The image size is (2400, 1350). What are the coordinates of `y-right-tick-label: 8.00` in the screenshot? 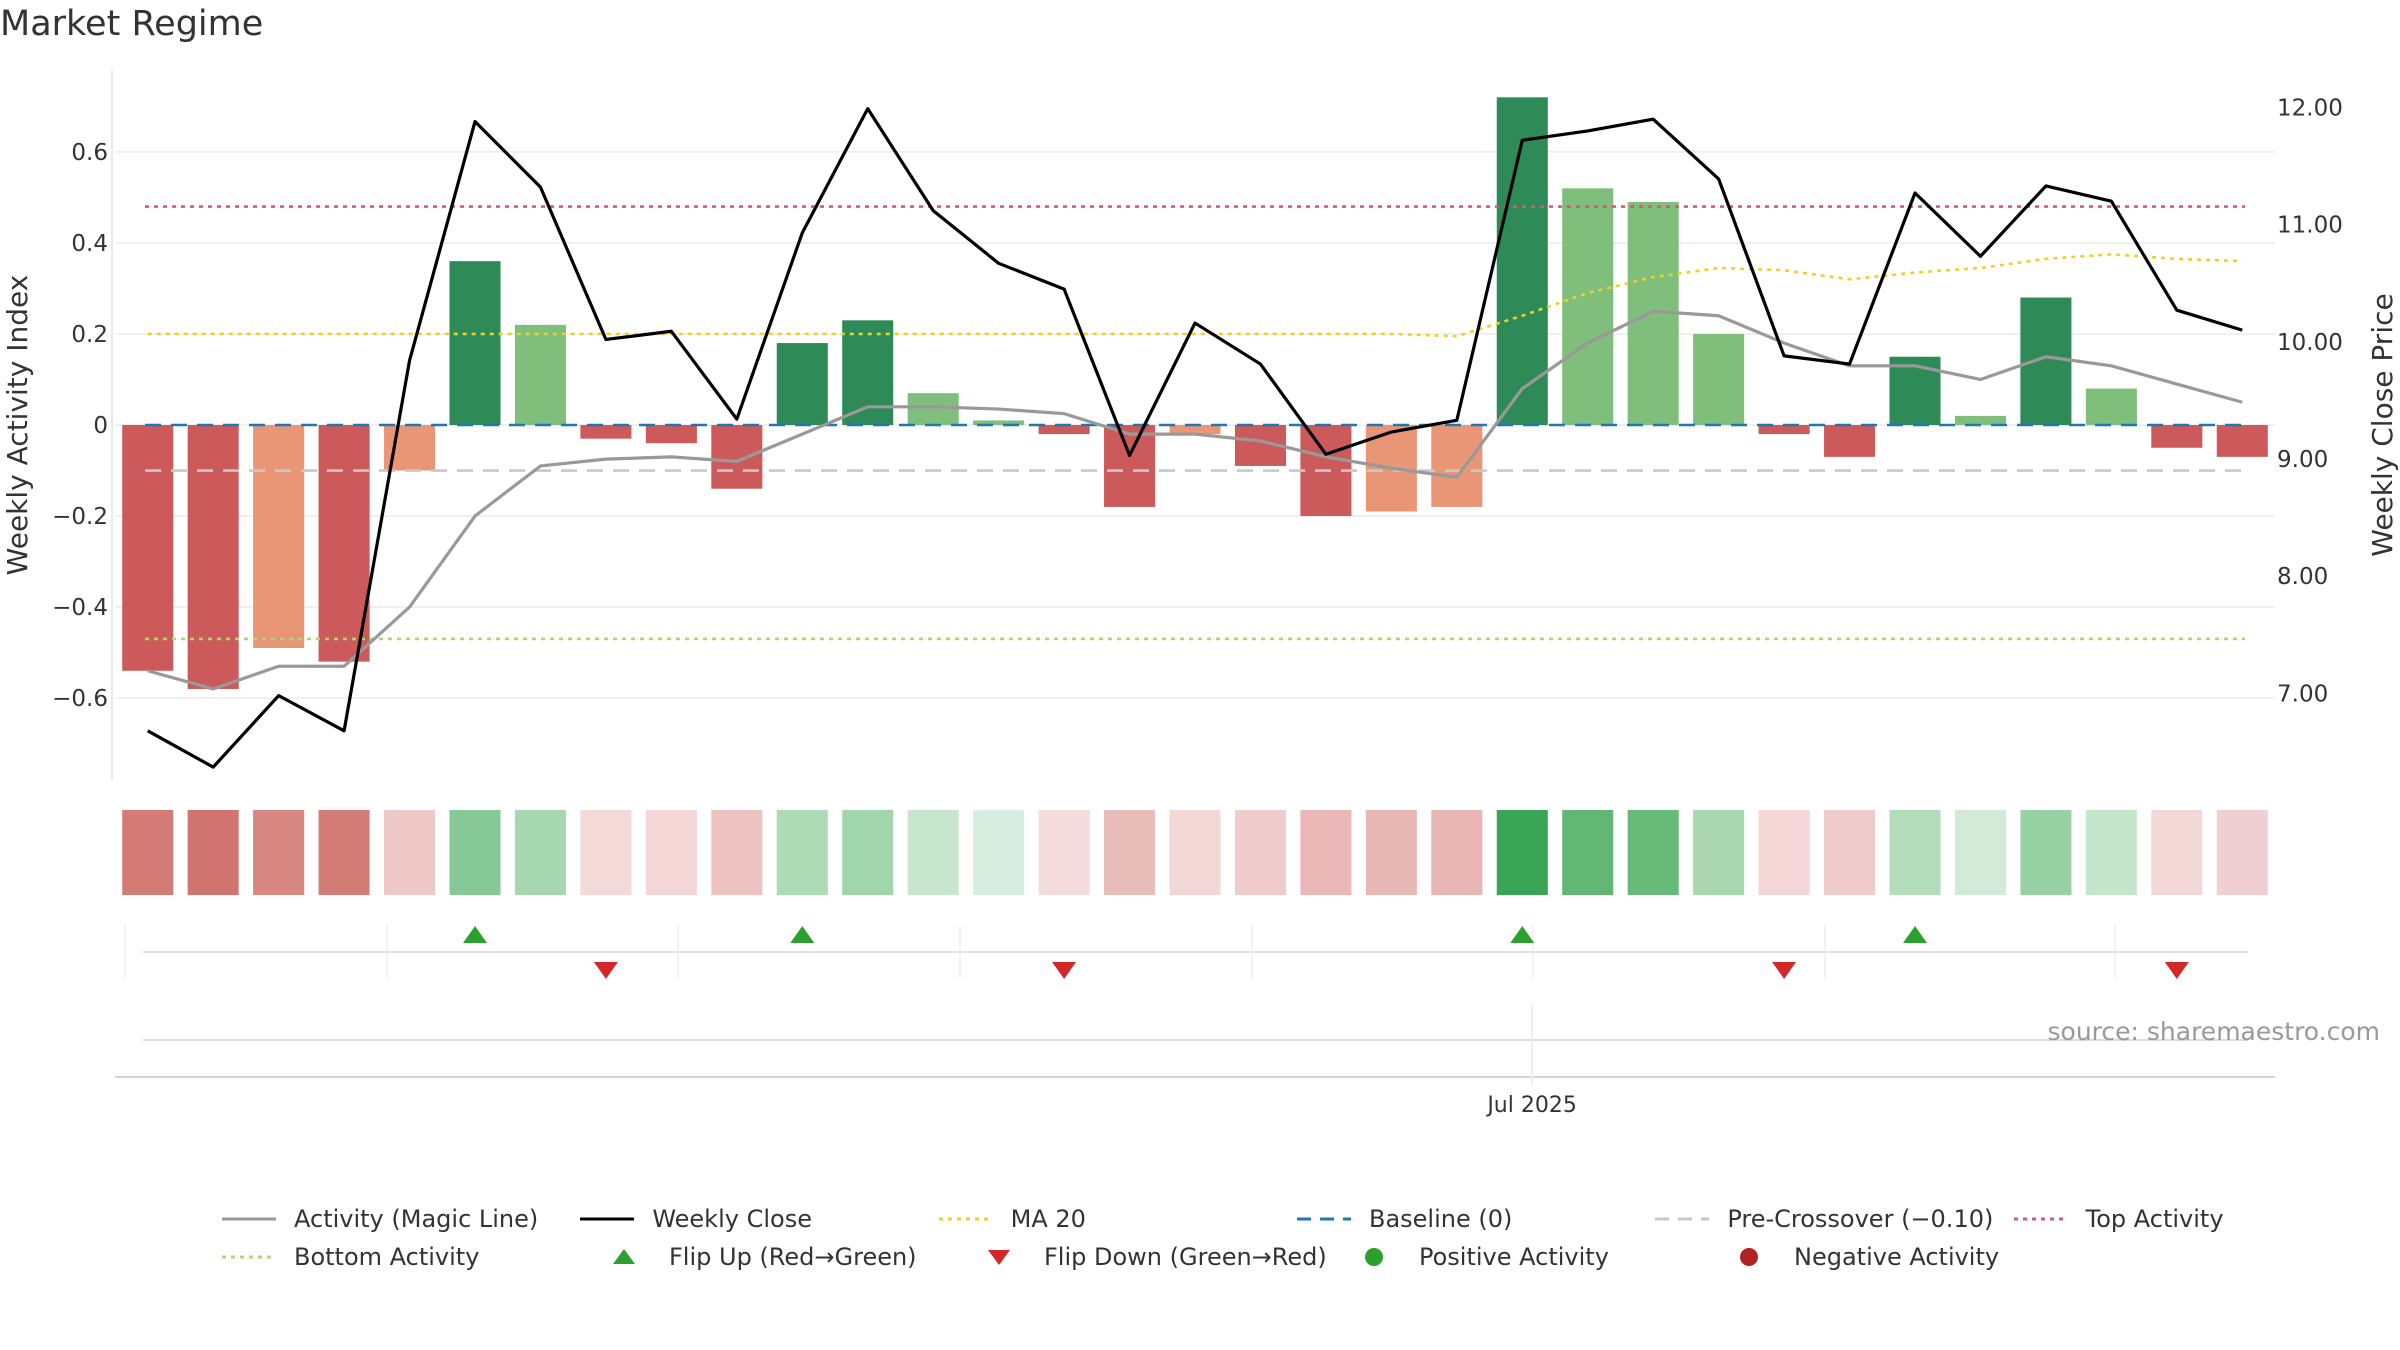 It's located at (2302, 577).